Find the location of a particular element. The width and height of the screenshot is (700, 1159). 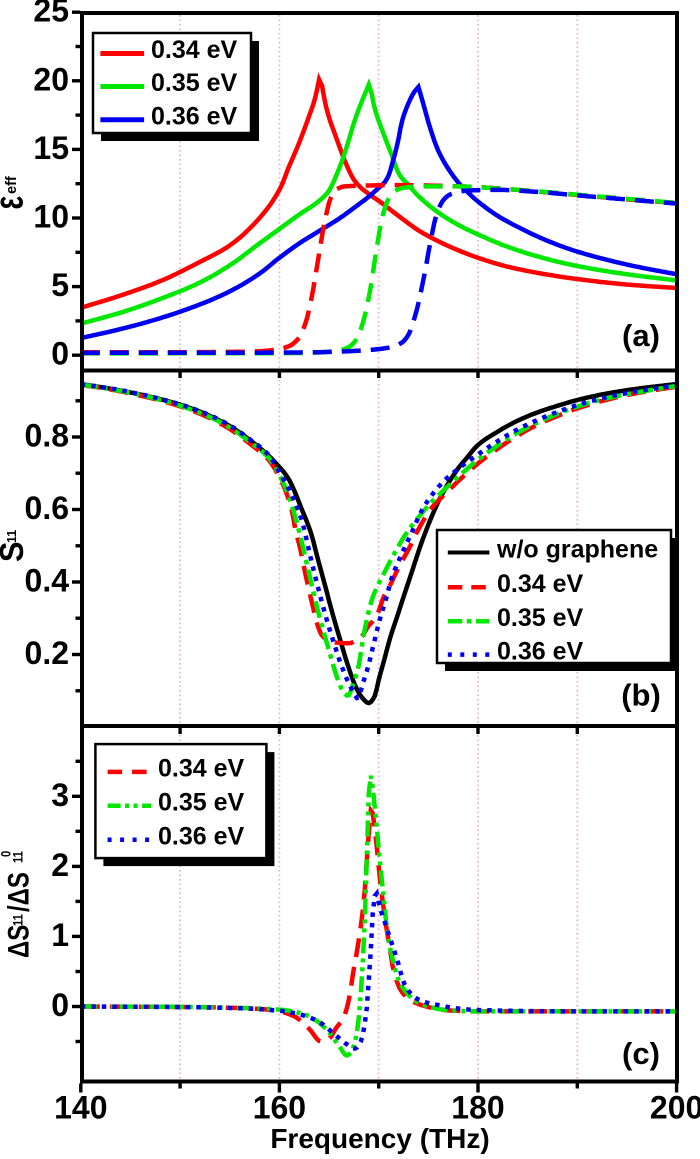

svg-text: 0.8 is located at coordinates (47, 436).